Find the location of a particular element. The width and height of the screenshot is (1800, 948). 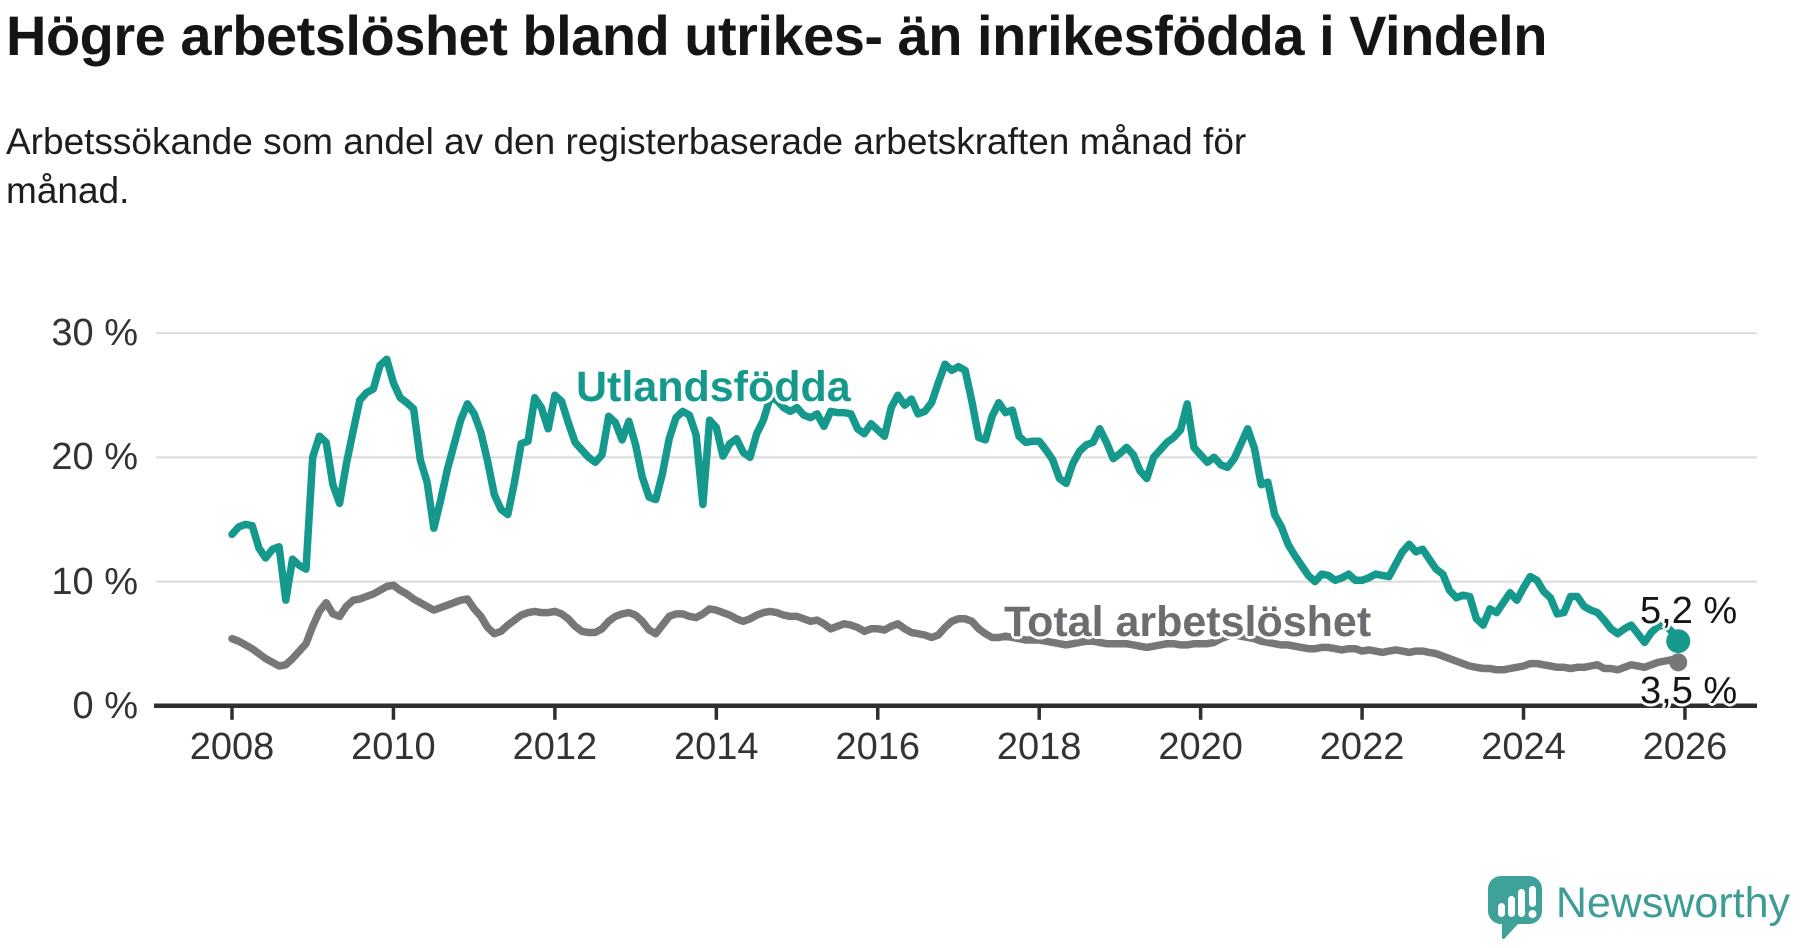

series-label-foreign-born: Utlandsfödda is located at coordinates (713, 387).